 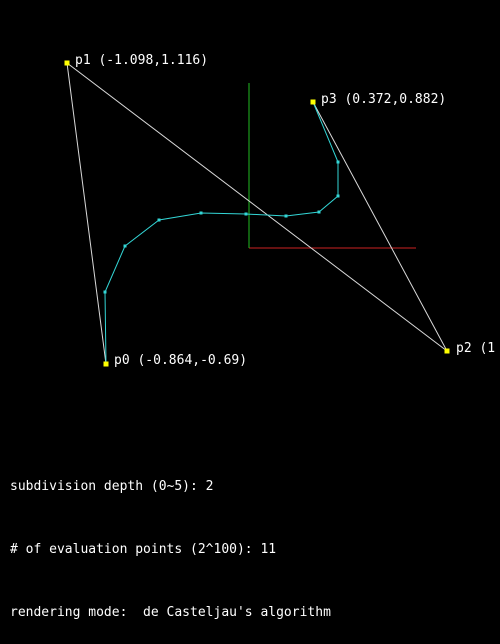 I want to click on evaluation-points-text: # of evaluation points (2^100): 11, so click(x=143, y=549).